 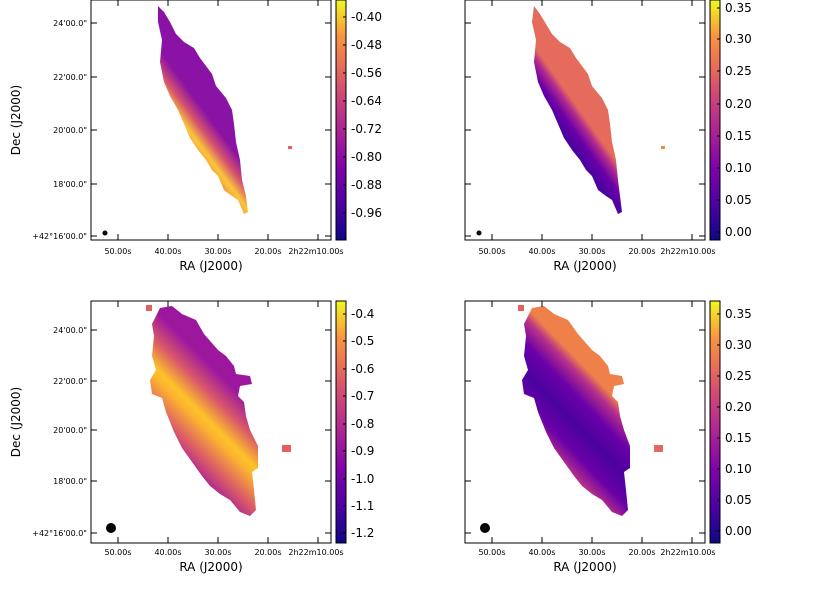 I want to click on panel-d-xtick: 30.00s, so click(x=591, y=552).